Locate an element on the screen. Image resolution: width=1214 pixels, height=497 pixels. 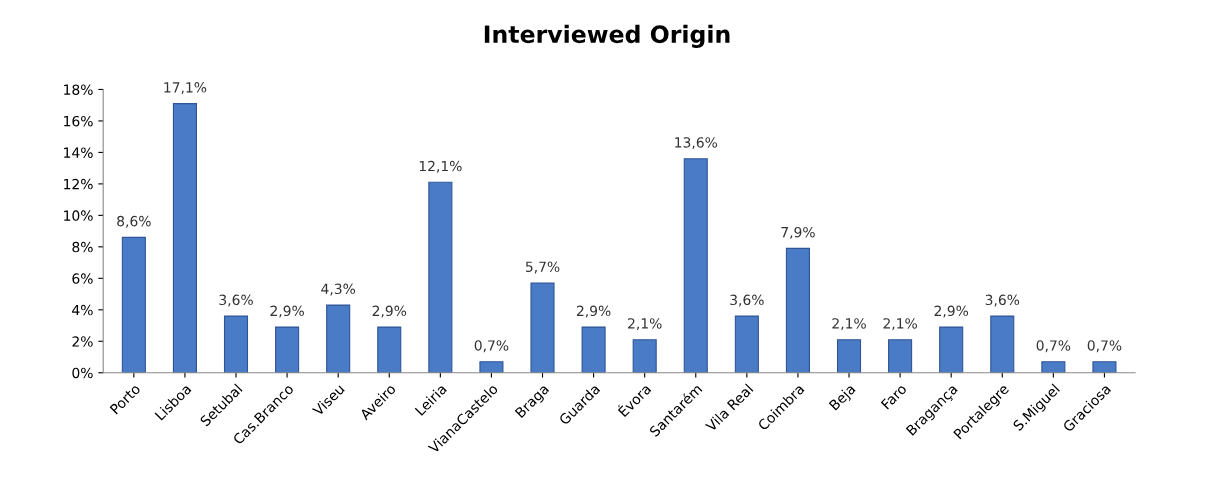
data-label: 5,7% is located at coordinates (542, 267).